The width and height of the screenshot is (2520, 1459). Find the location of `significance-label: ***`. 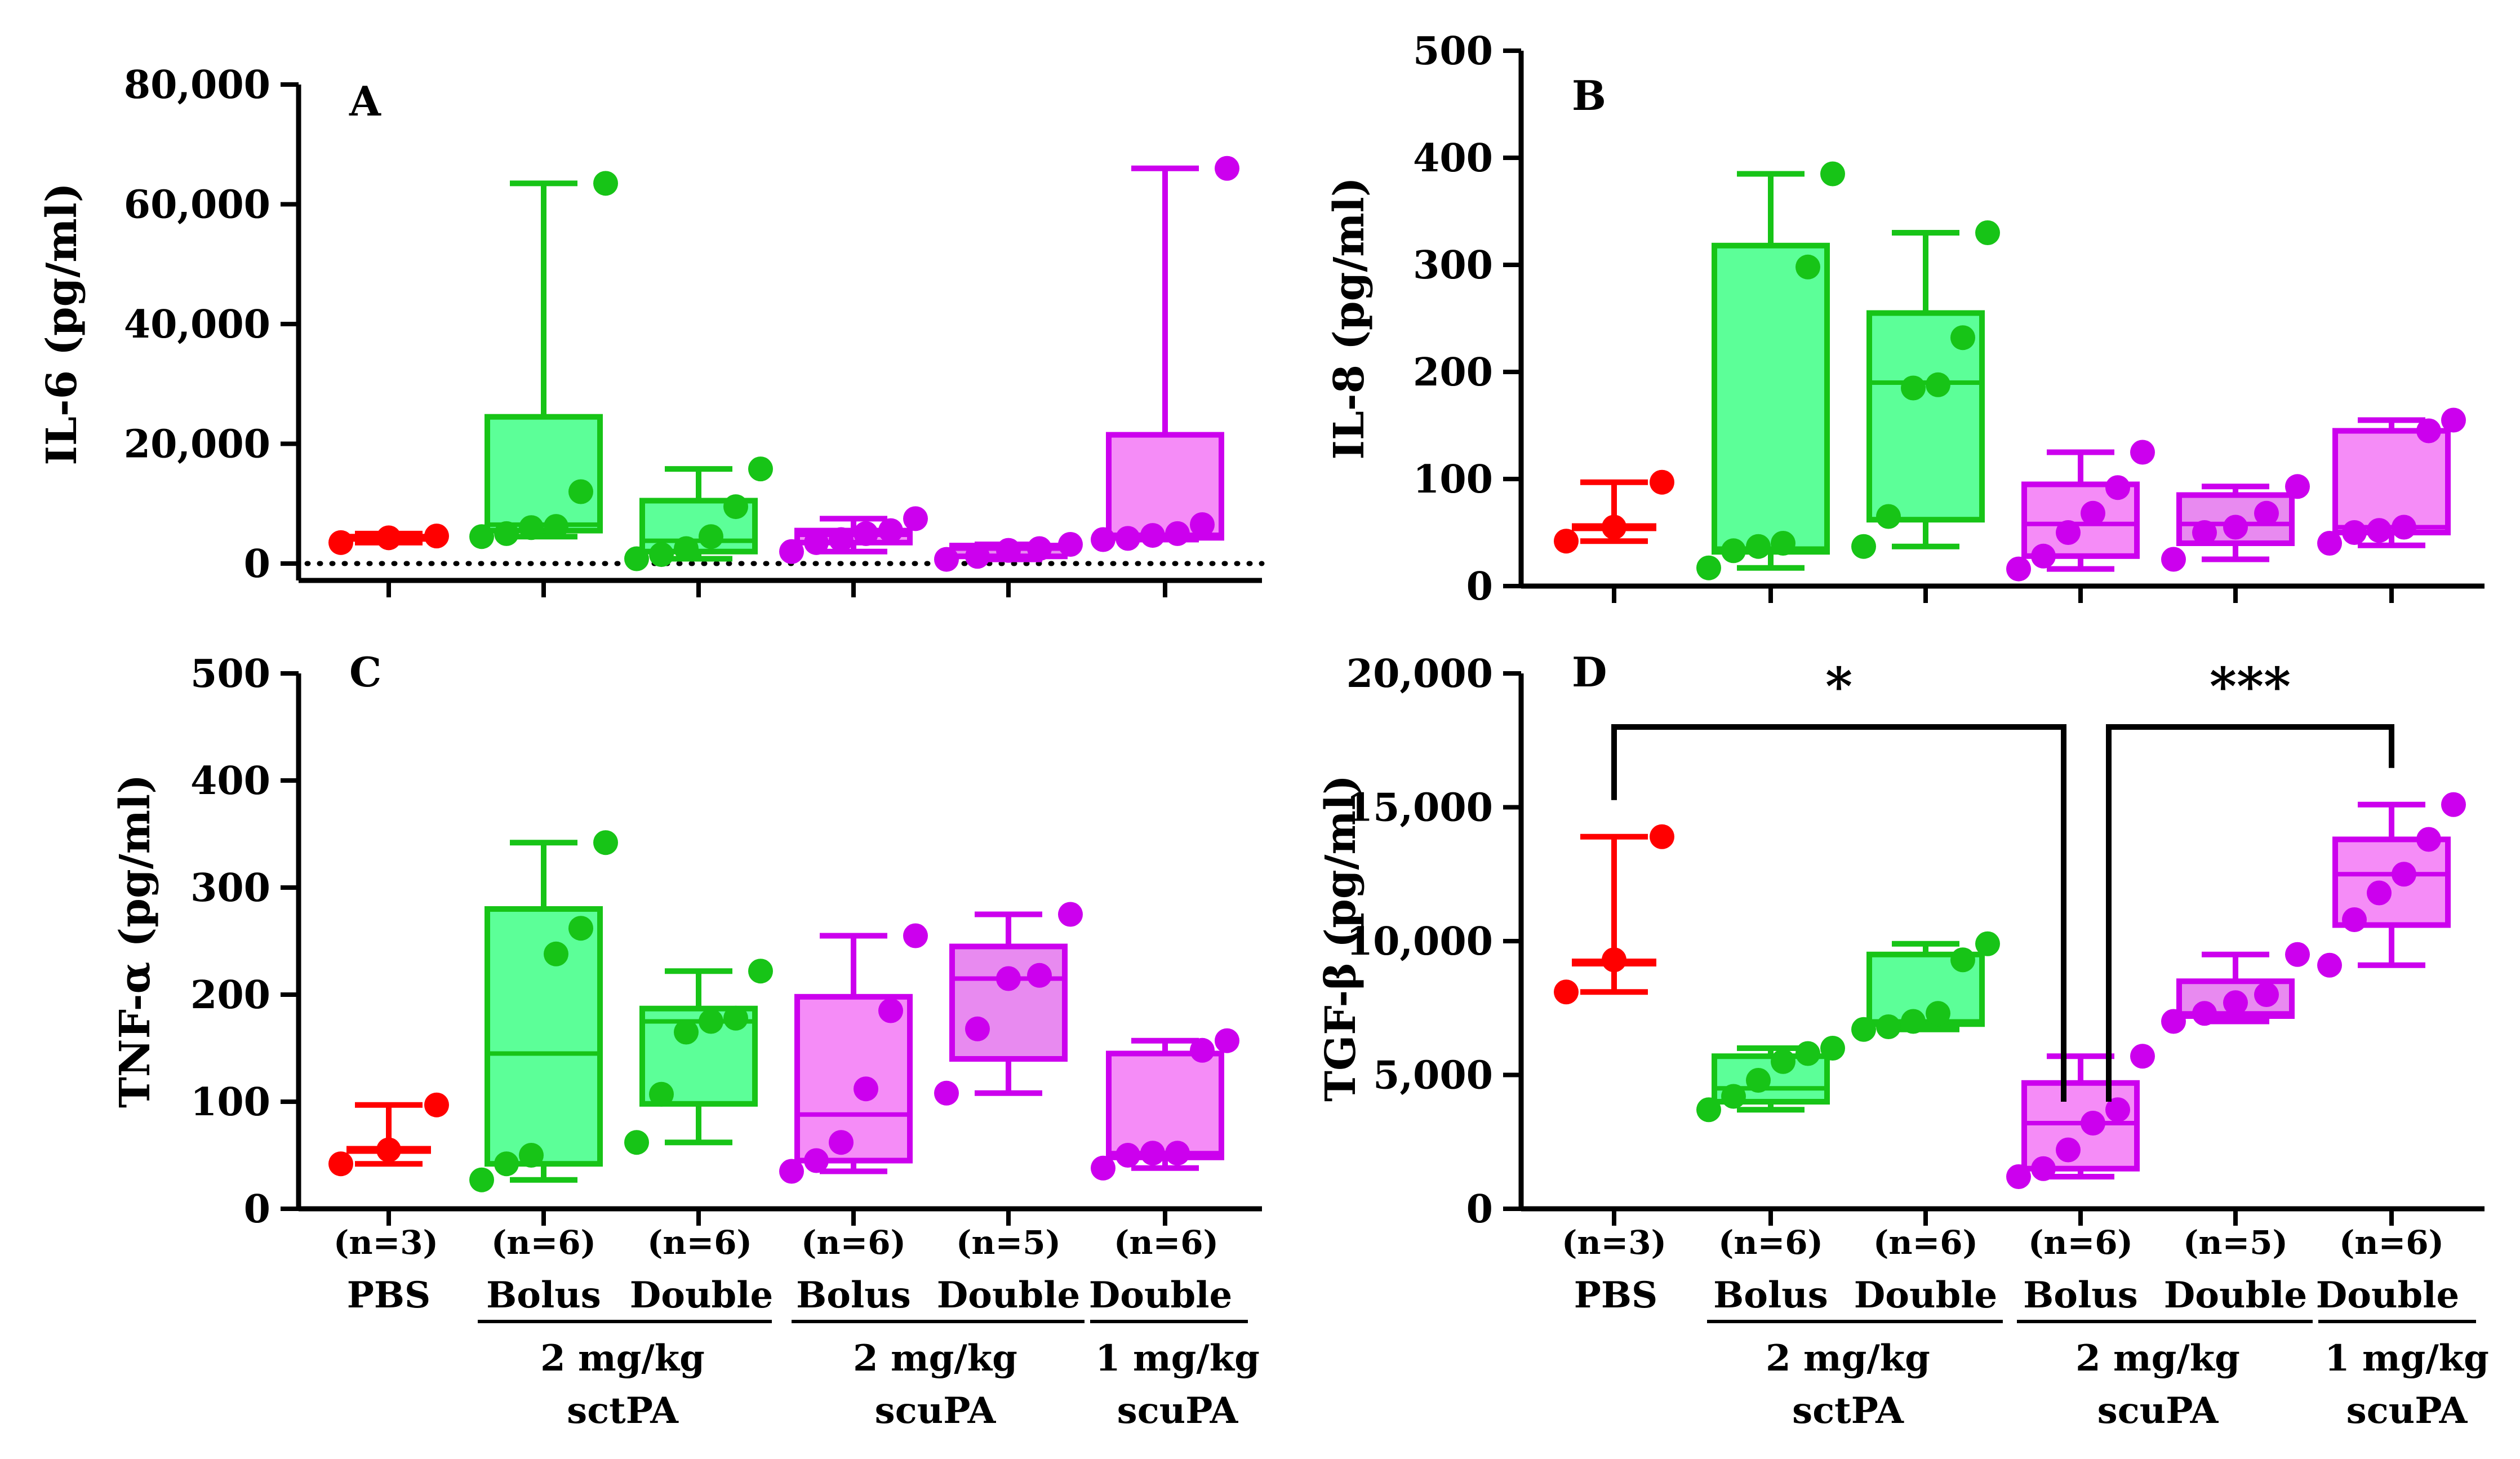

significance-label: *** is located at coordinates (2250, 686).